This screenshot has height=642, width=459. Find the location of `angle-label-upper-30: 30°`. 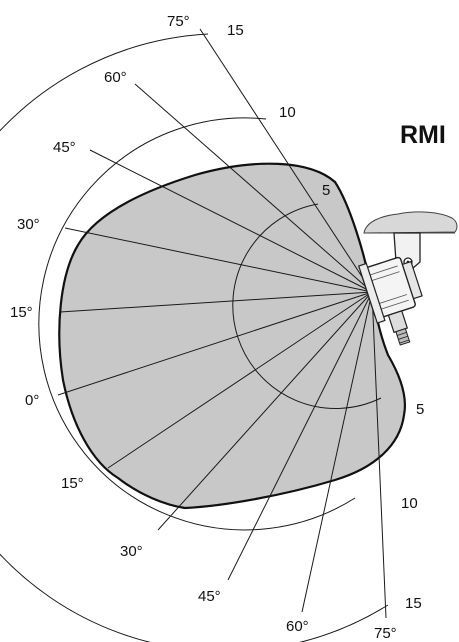

angle-label-upper-30: 30° is located at coordinates (28, 224).